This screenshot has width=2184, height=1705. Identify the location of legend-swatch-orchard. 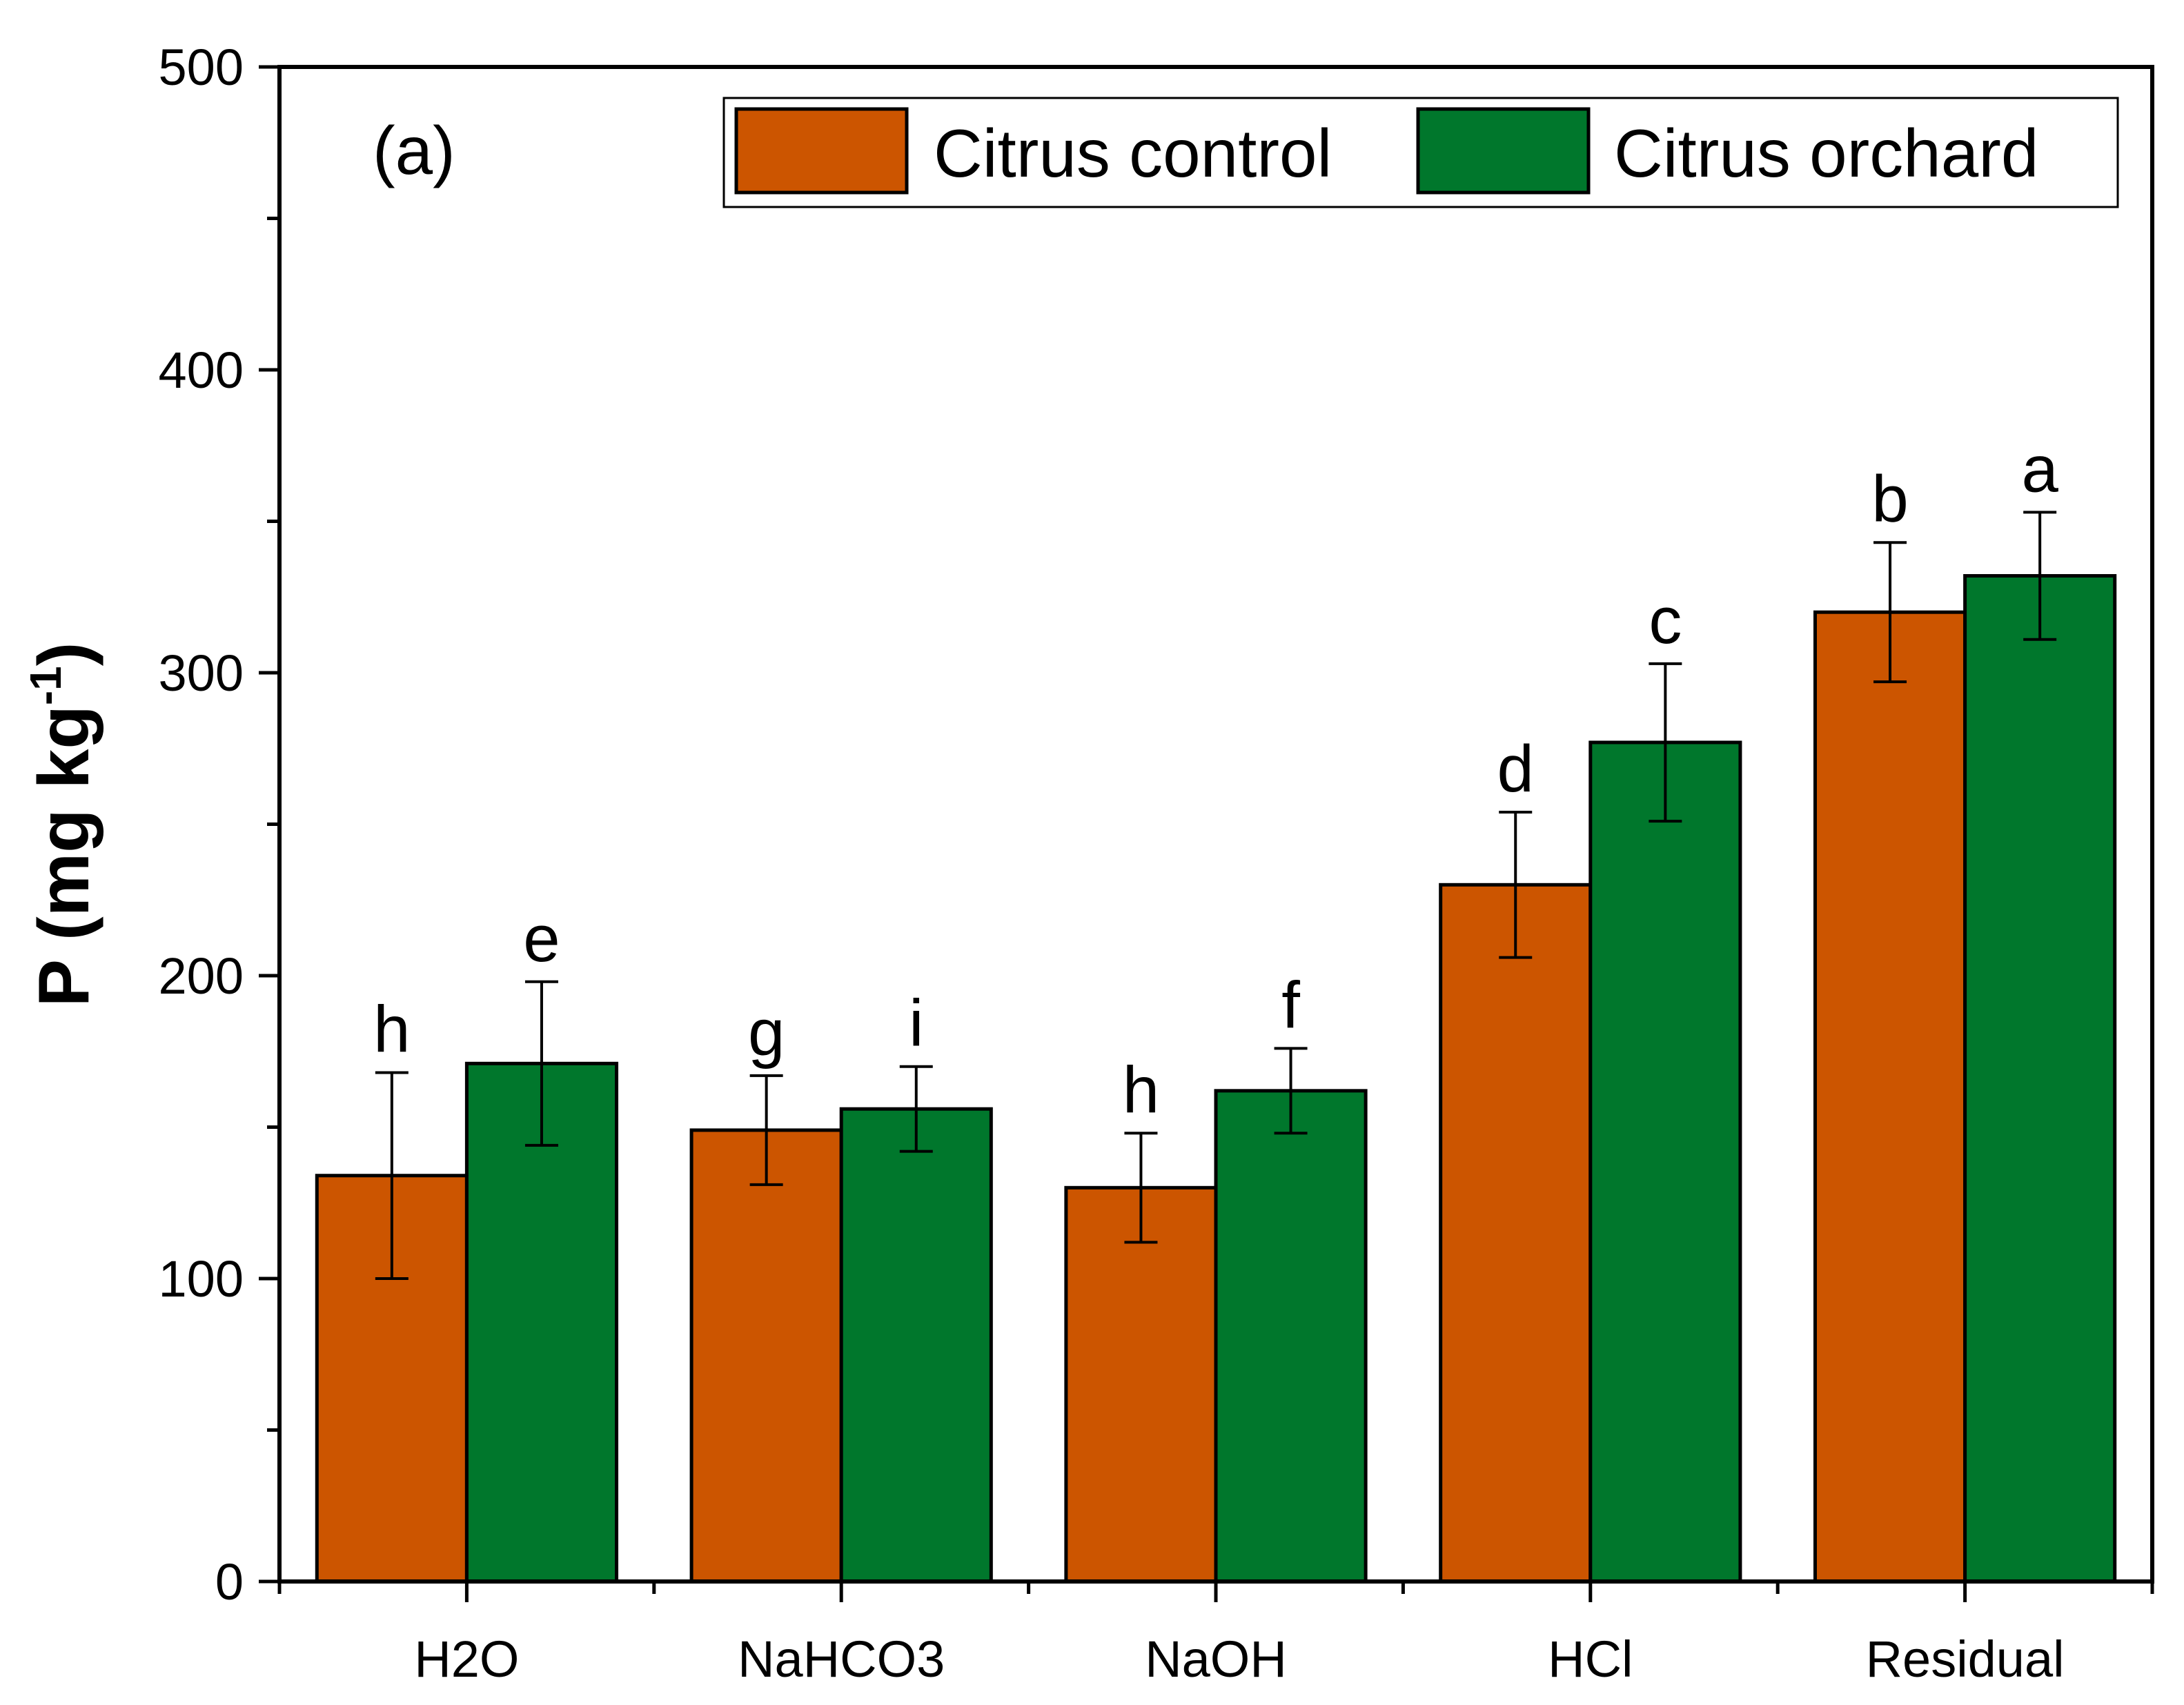
(1504, 151).